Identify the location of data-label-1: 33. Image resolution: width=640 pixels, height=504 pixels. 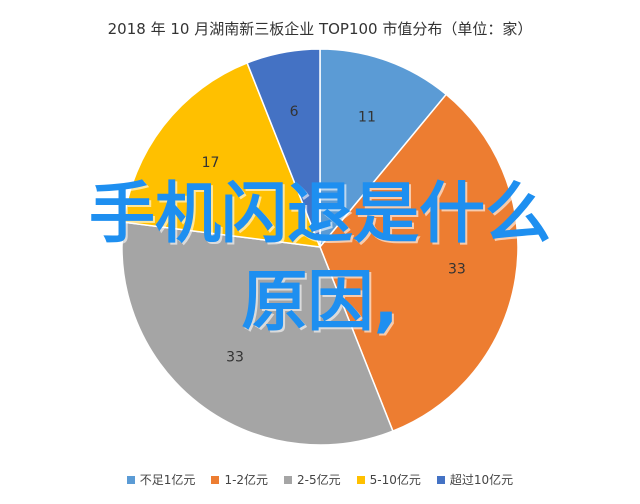
(457, 270).